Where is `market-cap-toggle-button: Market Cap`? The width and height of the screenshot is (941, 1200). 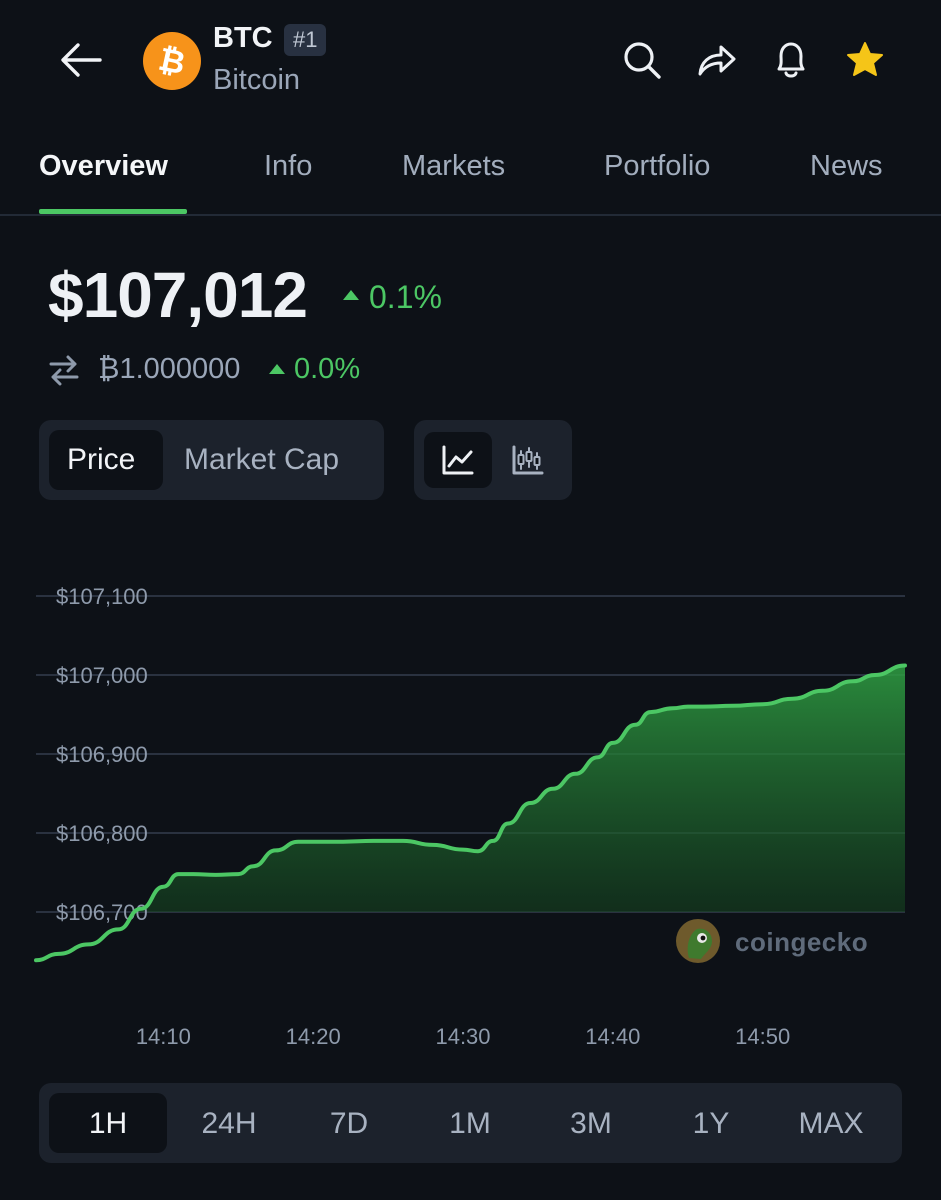 market-cap-toggle-button: Market Cap is located at coordinates (262, 459).